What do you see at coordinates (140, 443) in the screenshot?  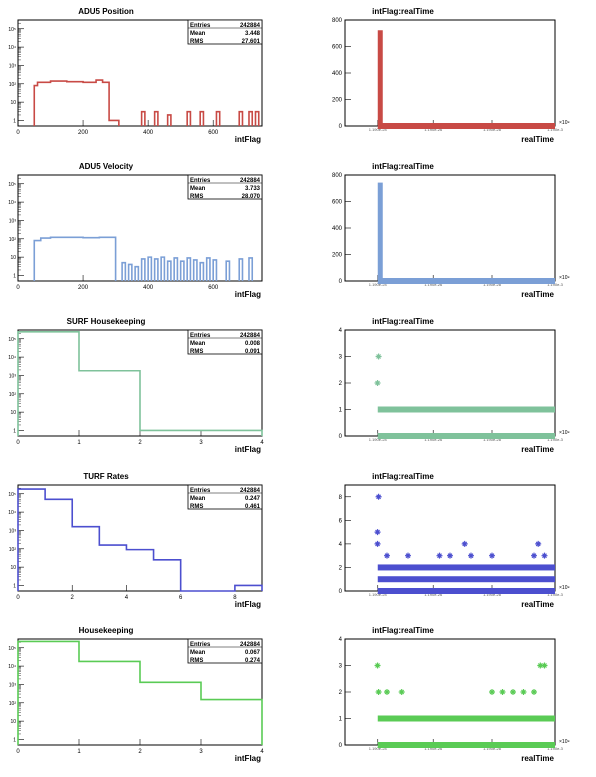 I see `x-tick-label: 2` at bounding box center [140, 443].